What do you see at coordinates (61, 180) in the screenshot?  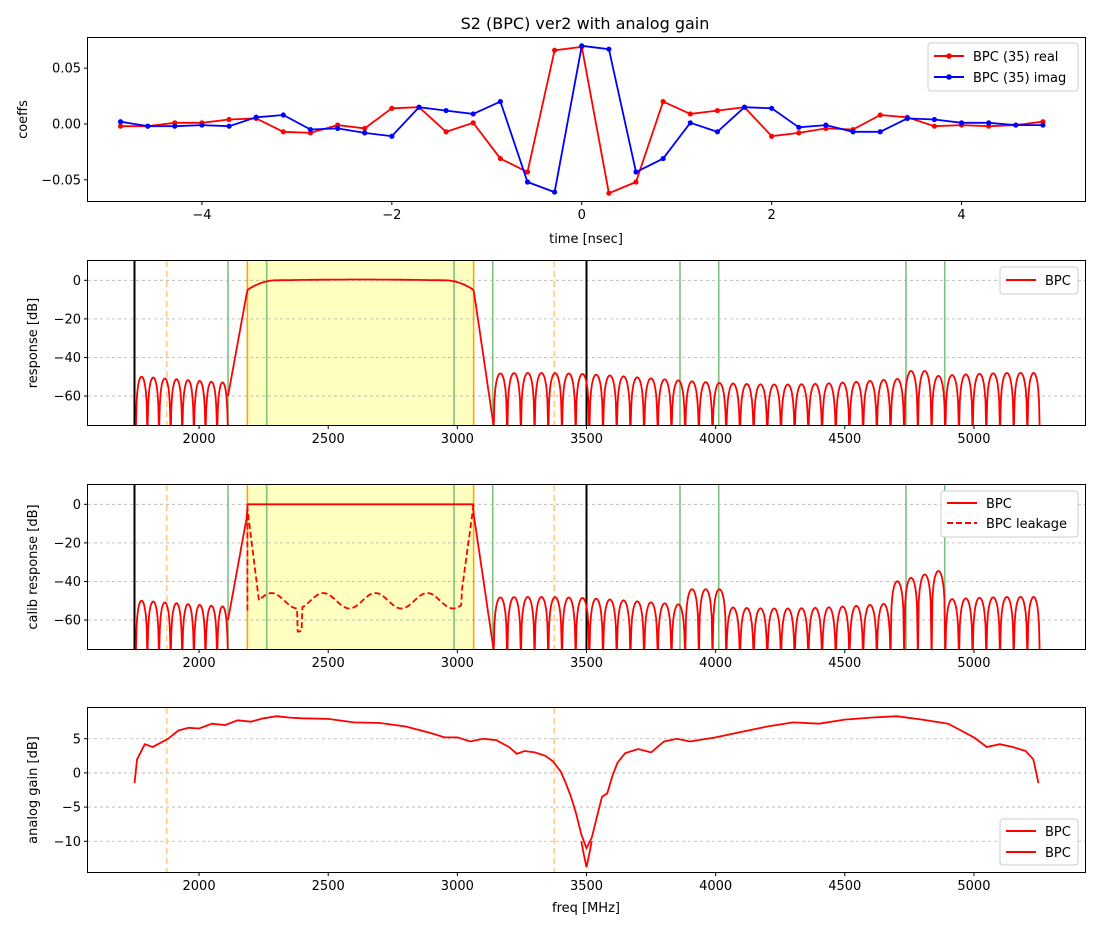 I see `y-tick-label: −0.05` at bounding box center [61, 180].